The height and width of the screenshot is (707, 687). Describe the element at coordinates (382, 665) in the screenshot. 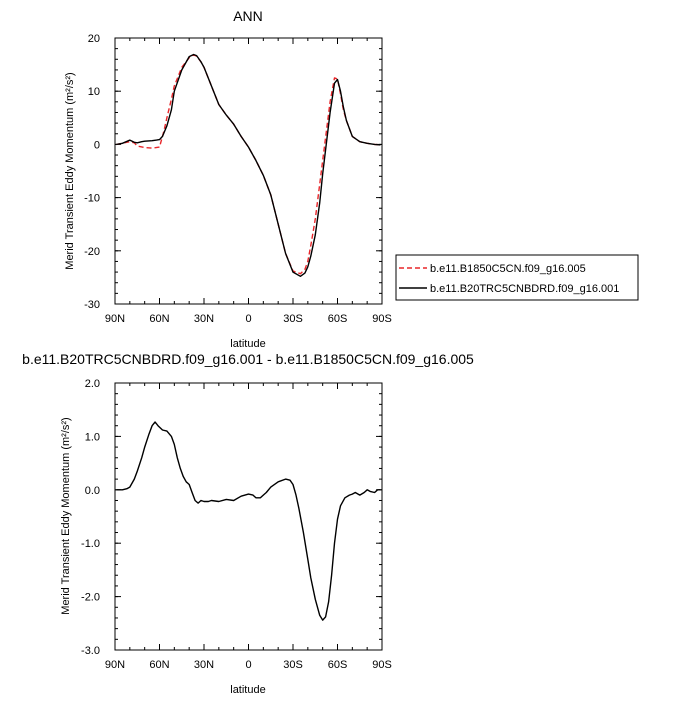

I see `bottom-x-tick-label: 90S` at that location.